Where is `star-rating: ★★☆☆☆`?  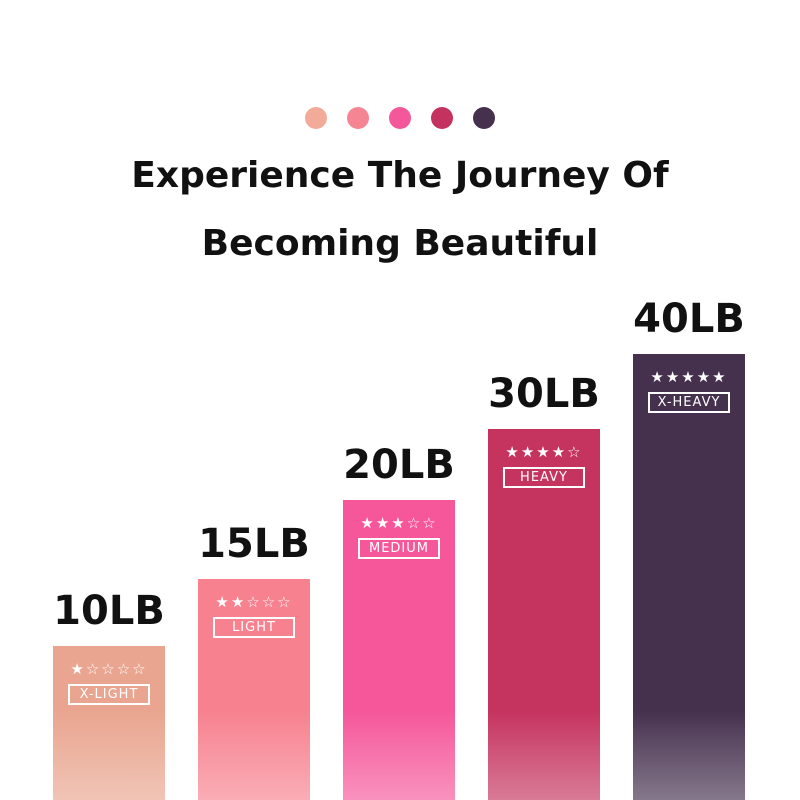
star-rating: ★★☆☆☆ is located at coordinates (254, 602).